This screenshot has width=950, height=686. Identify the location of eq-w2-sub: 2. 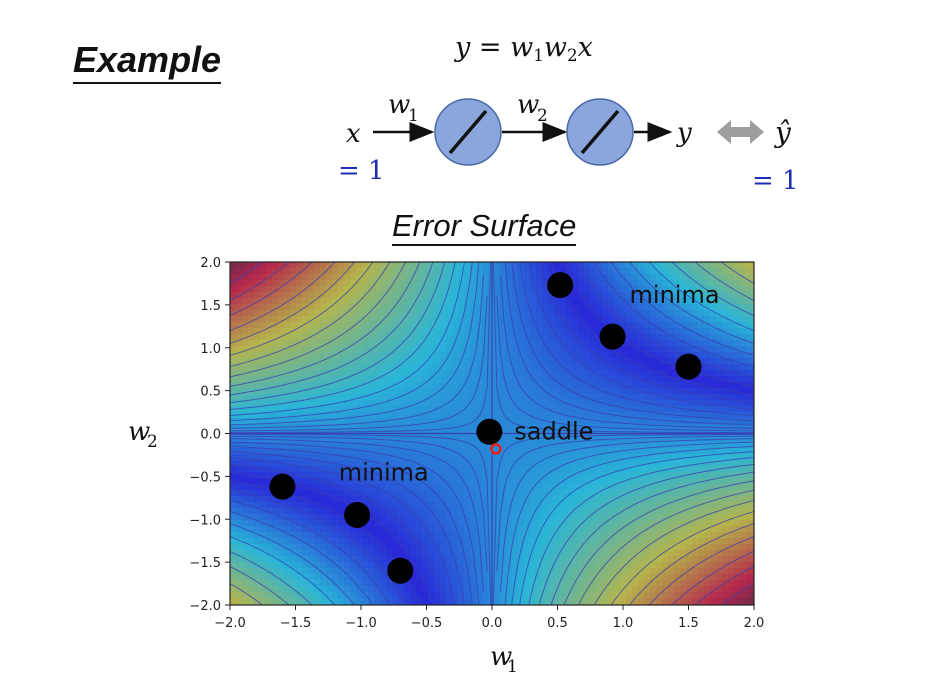
(572, 55).